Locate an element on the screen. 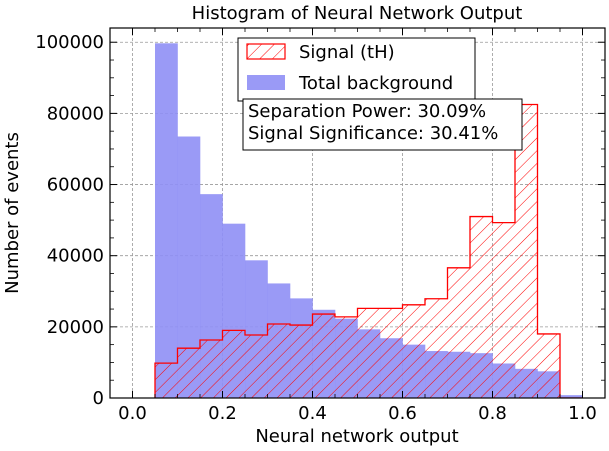 The width and height of the screenshot is (609, 451). y-tick-label: 100000 is located at coordinates (69, 42).